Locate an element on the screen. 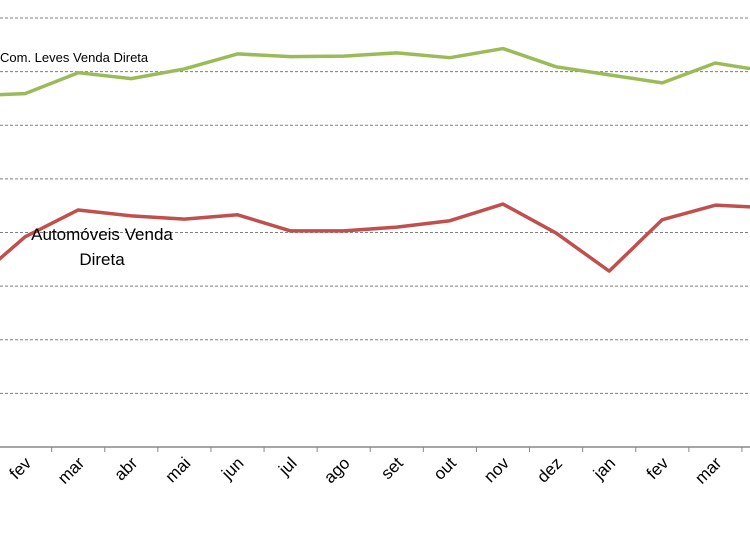  x-tick-label: mai is located at coordinates (178, 470).